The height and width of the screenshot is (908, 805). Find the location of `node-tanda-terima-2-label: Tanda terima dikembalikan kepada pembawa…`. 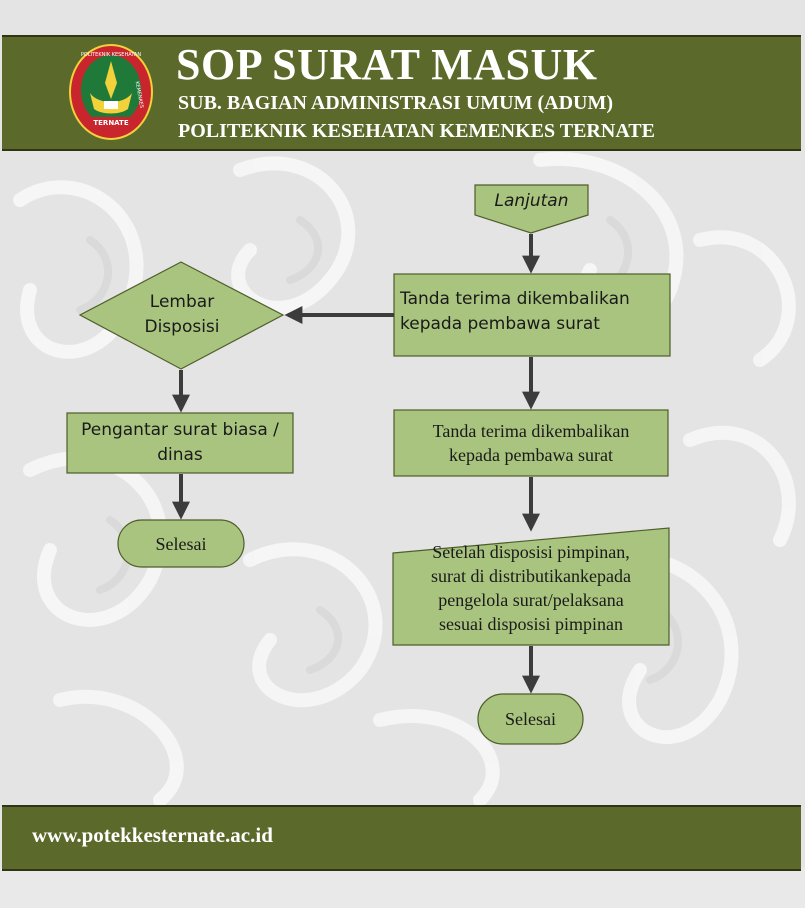

node-tanda-terima-2-label: Tanda terima dikembalikan kepada pembawa… is located at coordinates (531, 443).